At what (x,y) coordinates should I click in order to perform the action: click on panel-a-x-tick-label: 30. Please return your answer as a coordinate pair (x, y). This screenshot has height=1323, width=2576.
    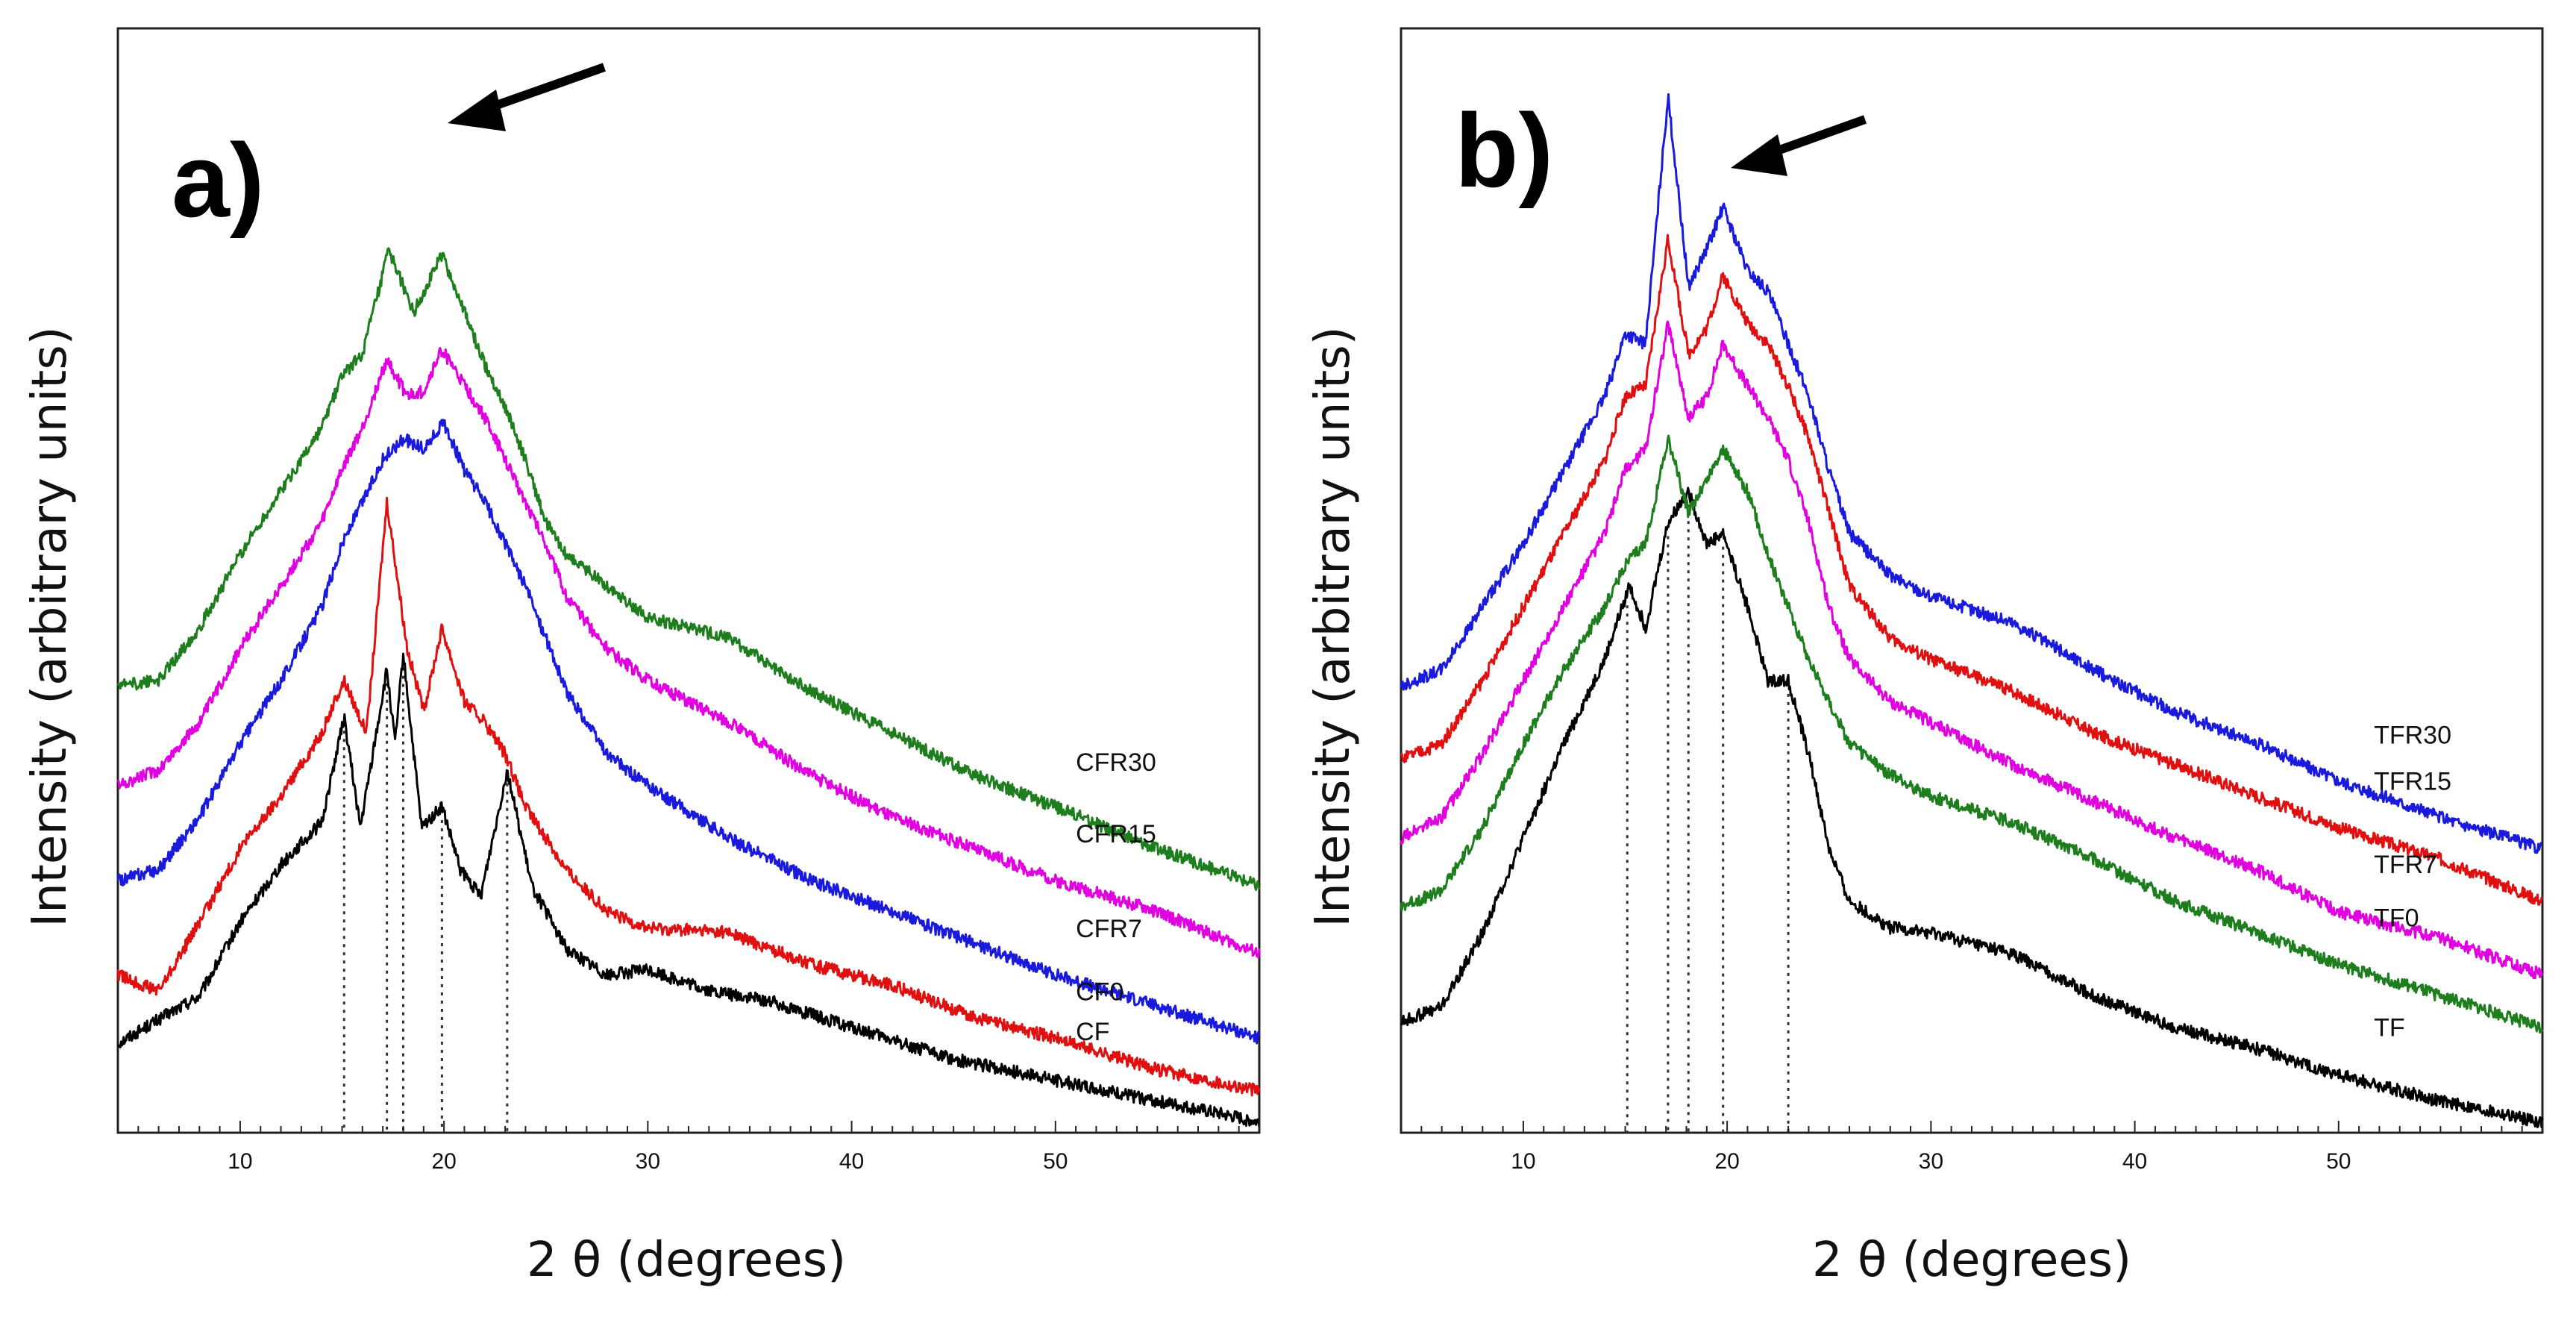
    Looking at the image, I should click on (648, 1161).